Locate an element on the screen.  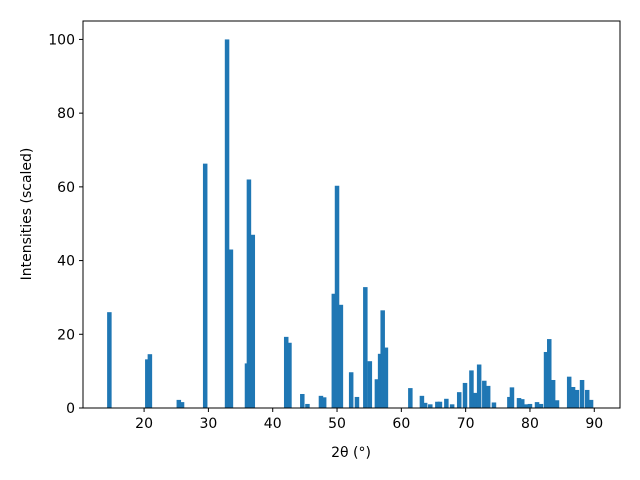
x-axis-label: 2θ (°) is located at coordinates (351, 453).